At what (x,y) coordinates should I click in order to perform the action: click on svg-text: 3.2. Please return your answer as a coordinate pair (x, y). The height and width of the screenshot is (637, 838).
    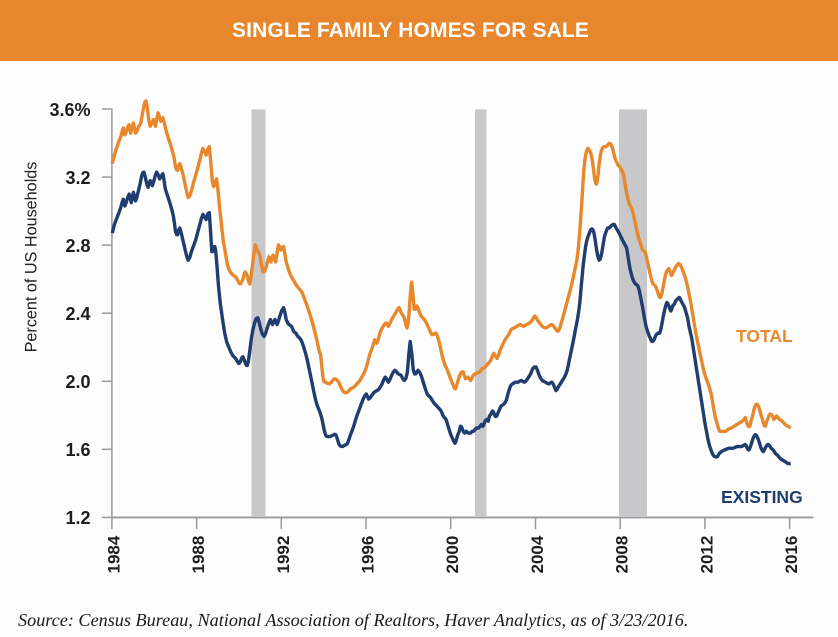
    Looking at the image, I should click on (77, 178).